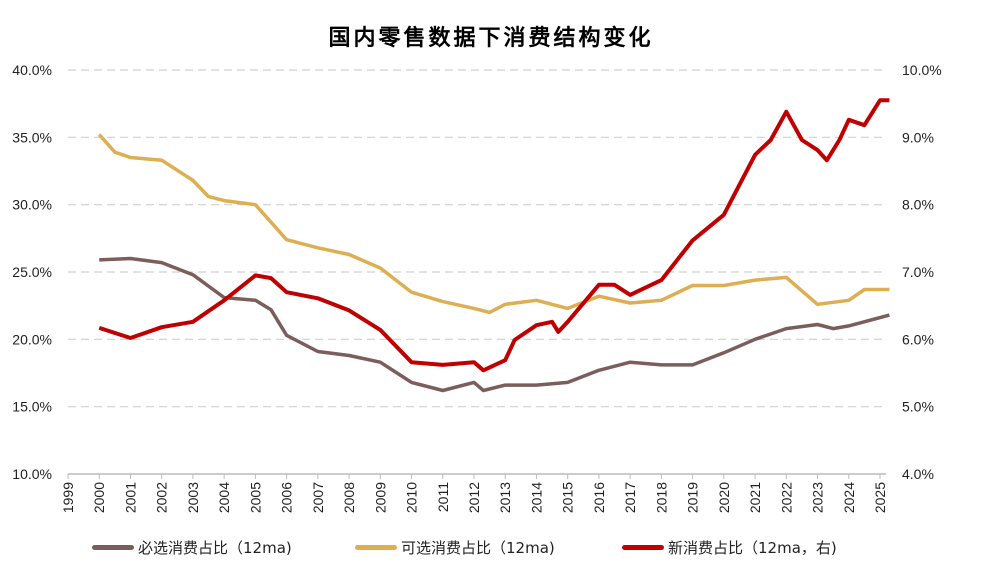  I want to click on right-axis-tick-label: 4.0%, so click(918, 474).